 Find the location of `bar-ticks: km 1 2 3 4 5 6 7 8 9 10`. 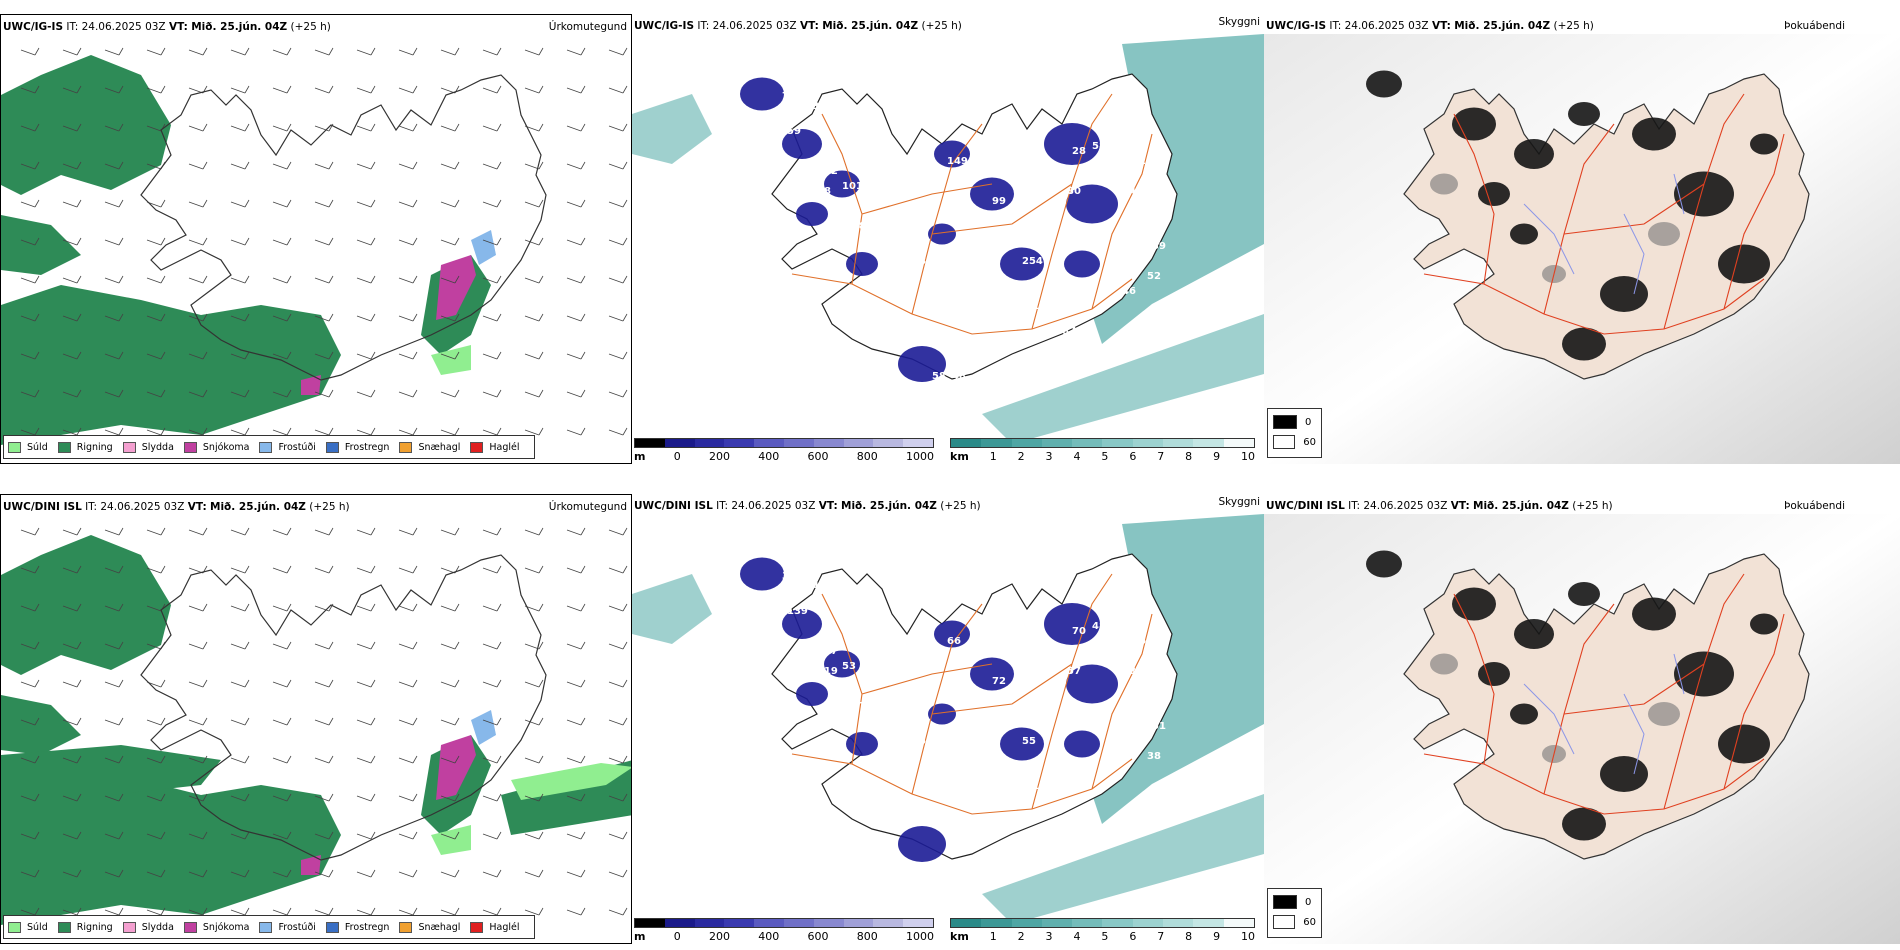

bar-ticks: km 1 2 3 4 5 6 7 8 9 10 is located at coordinates (1102, 456).